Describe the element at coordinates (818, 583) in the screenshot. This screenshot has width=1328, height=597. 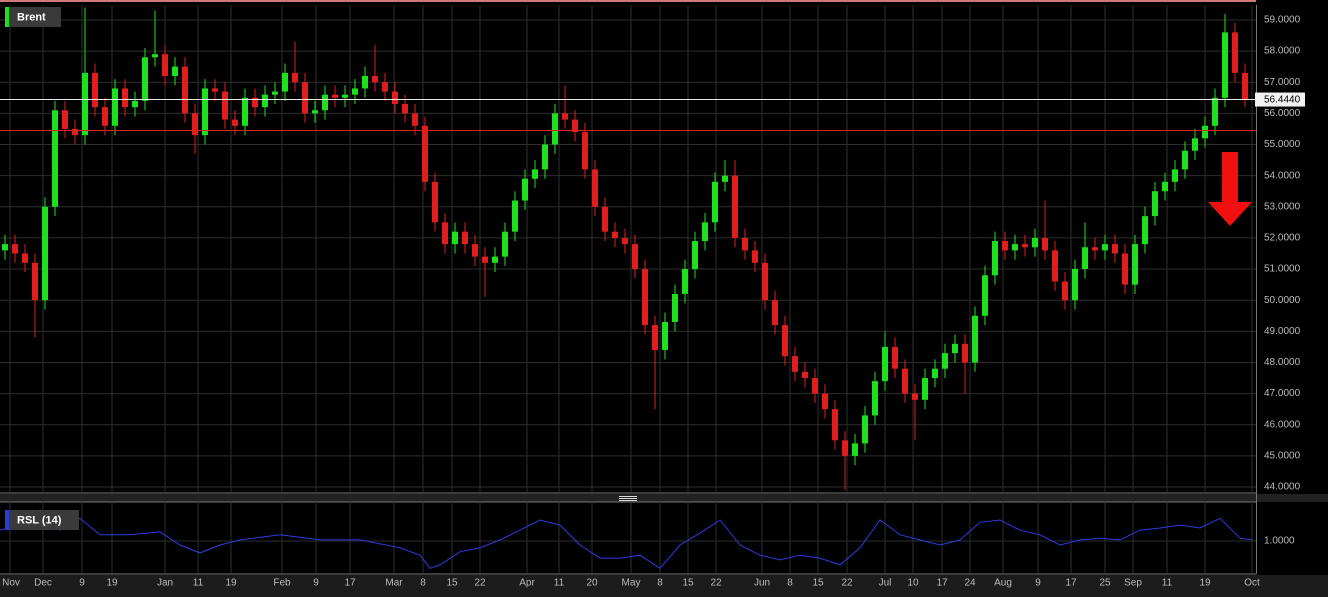
I see `x-tick-label: 15` at that location.